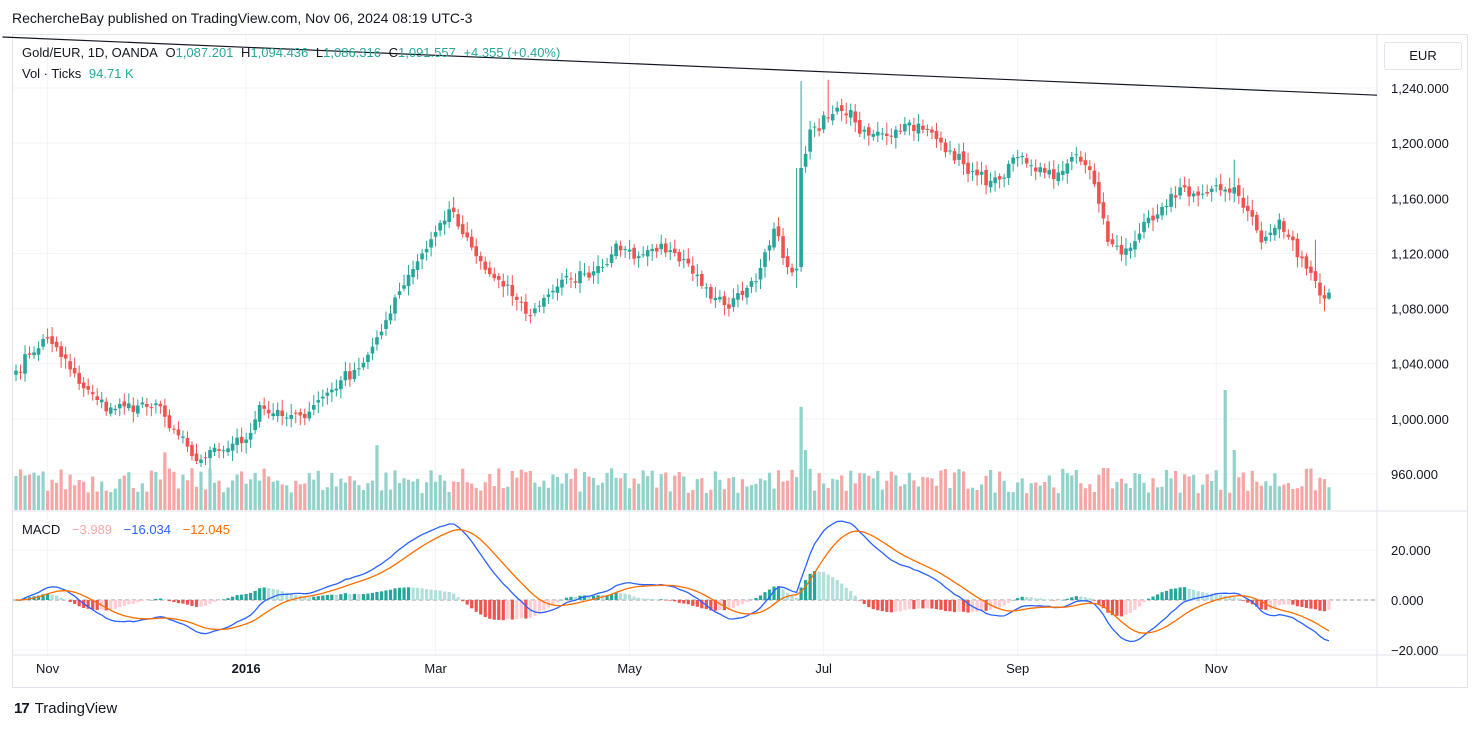 Image resolution: width=1480 pixels, height=731 pixels. I want to click on signal-line, so click(673, 581).